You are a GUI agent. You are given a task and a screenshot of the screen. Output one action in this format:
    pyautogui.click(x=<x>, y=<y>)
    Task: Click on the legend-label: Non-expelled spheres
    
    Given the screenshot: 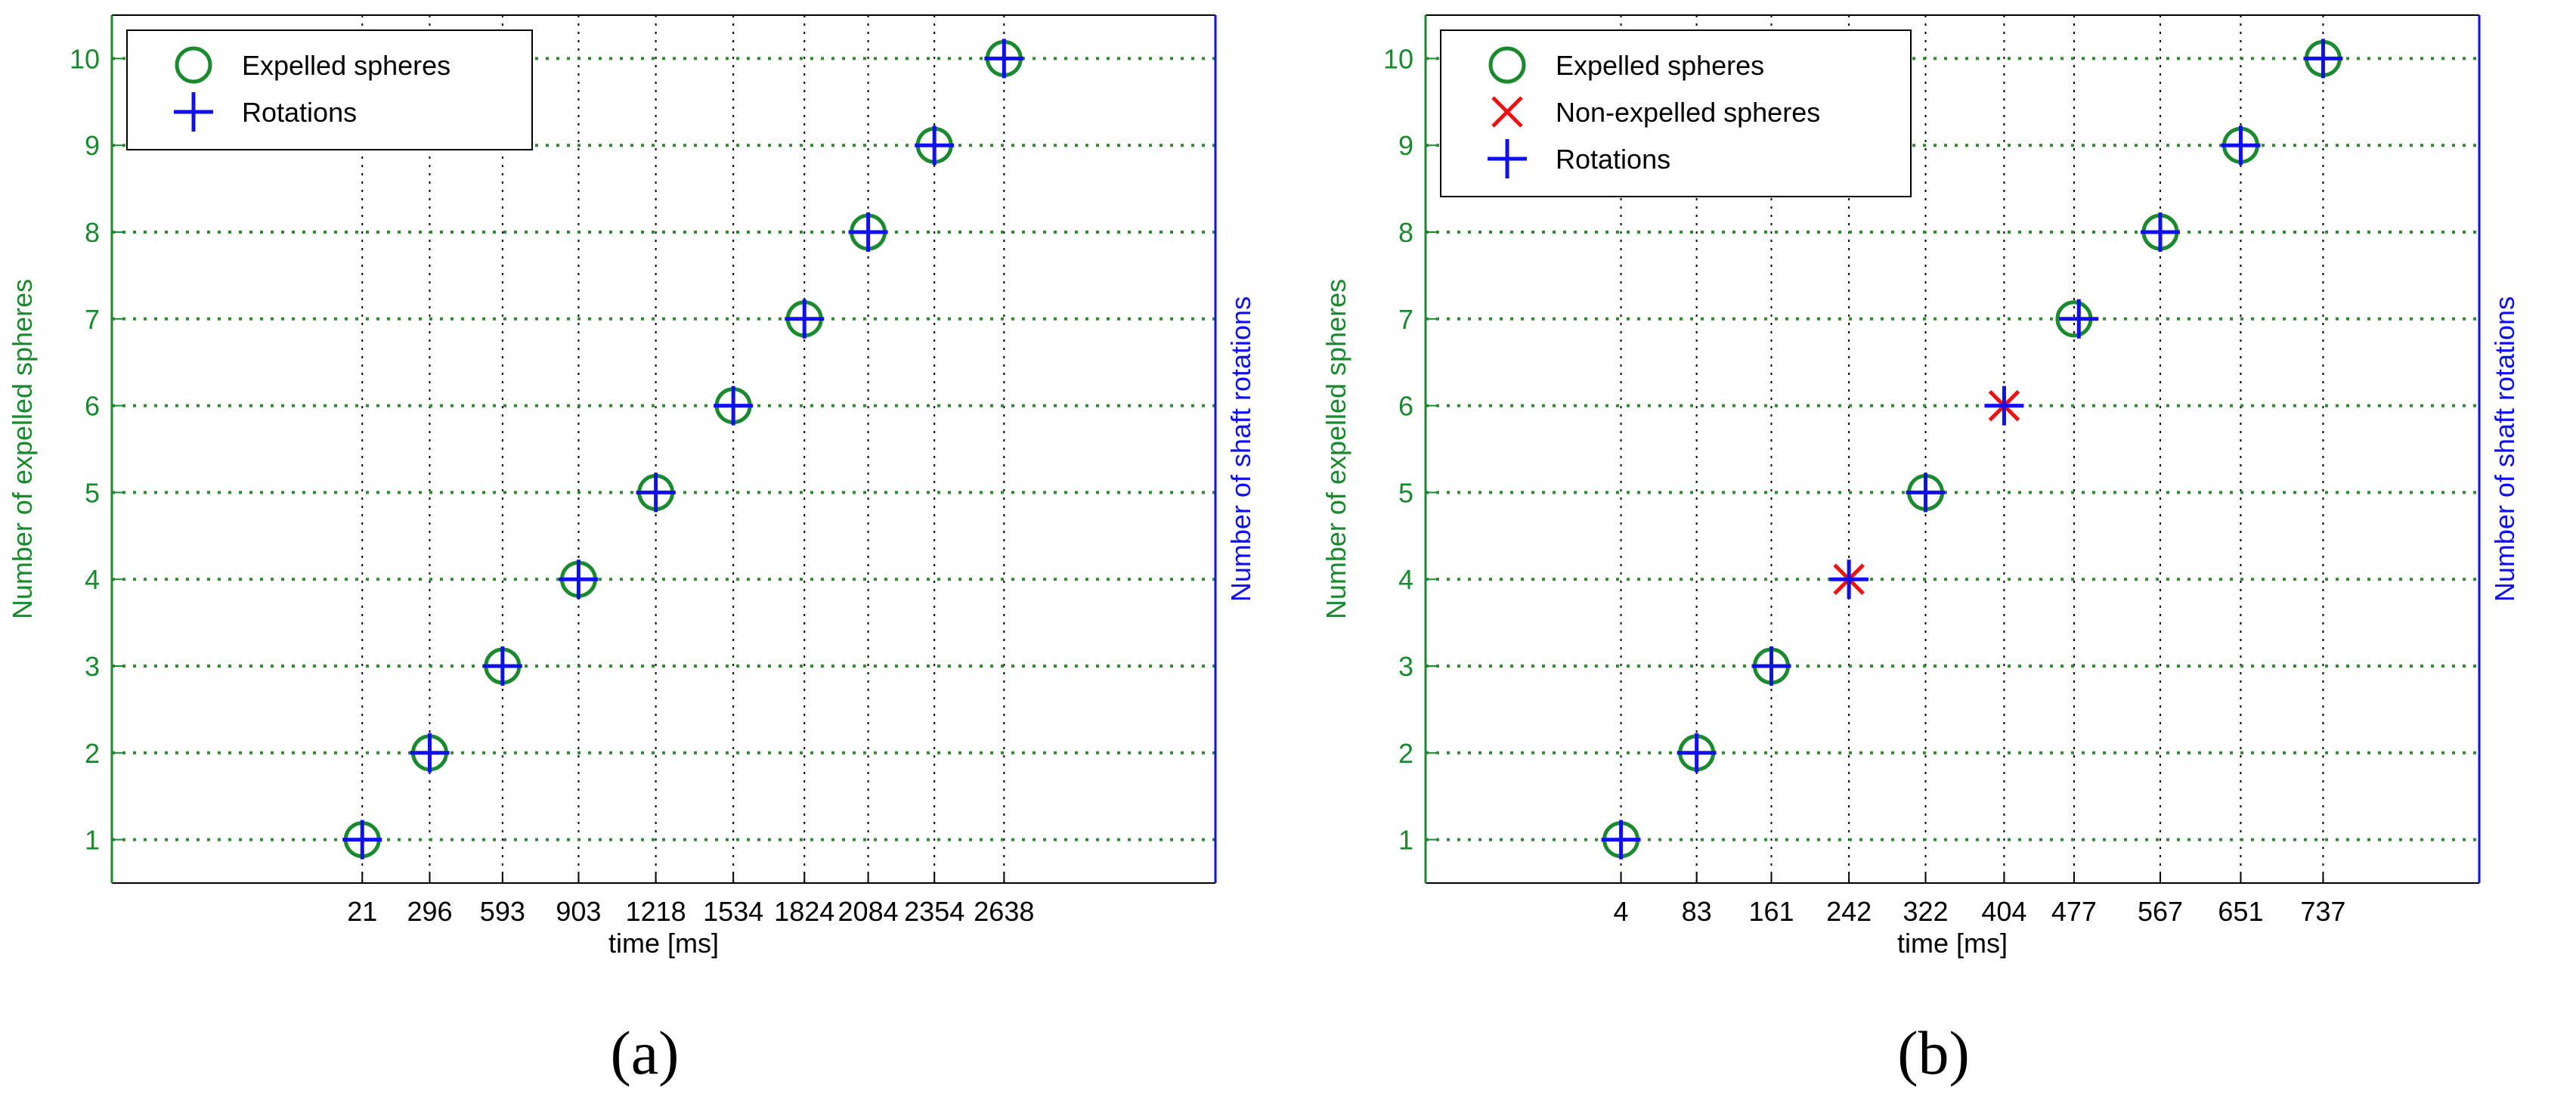 What is the action you would take?
    pyautogui.click(x=1688, y=112)
    